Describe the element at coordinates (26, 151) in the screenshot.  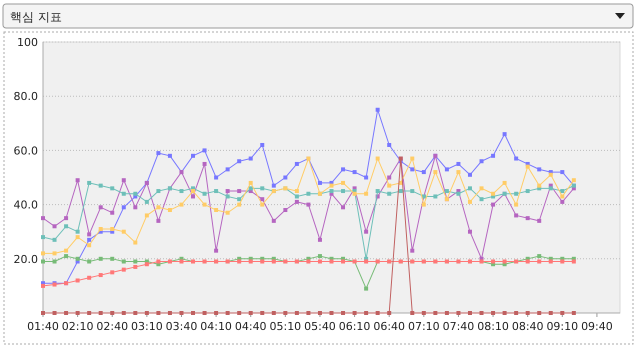
I see `y-tick-label: 60.0` at that location.